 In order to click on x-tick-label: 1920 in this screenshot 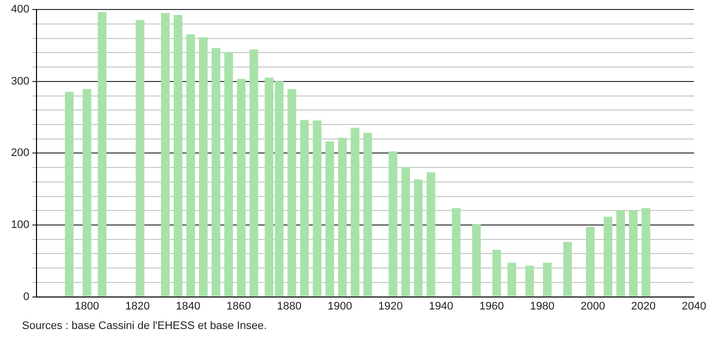, I will do `click(390, 306)`.